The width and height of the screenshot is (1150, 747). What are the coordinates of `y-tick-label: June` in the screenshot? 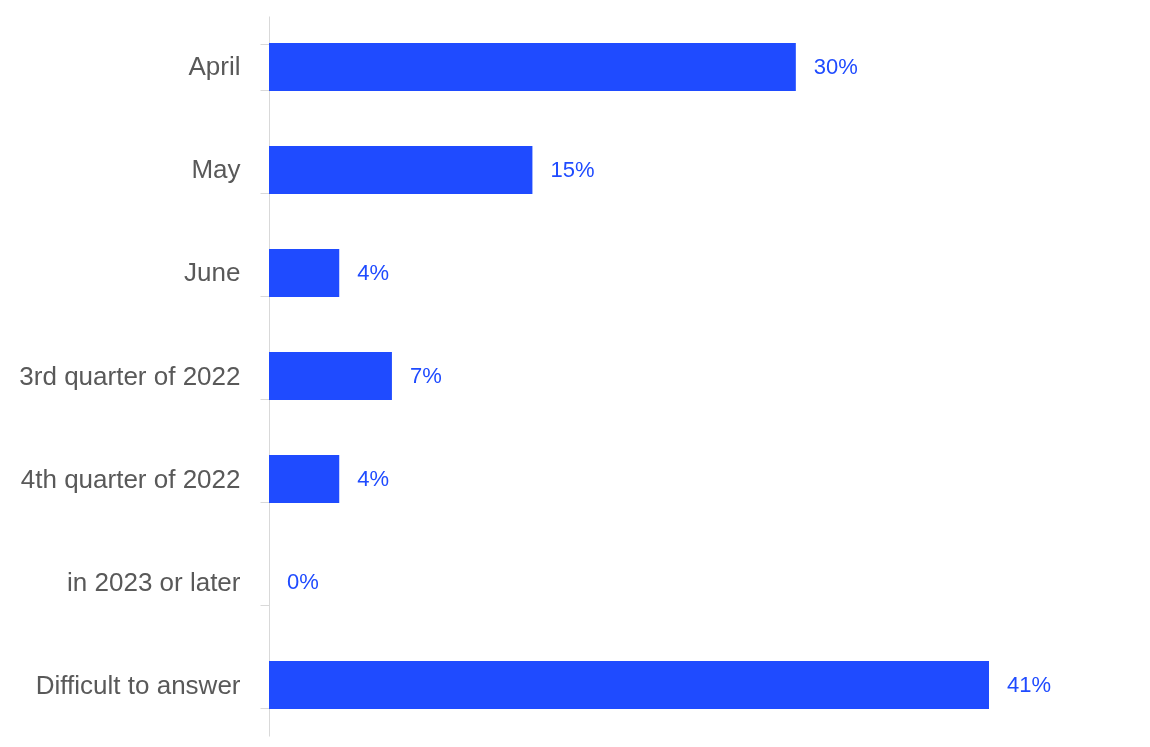 It's located at (212, 272).